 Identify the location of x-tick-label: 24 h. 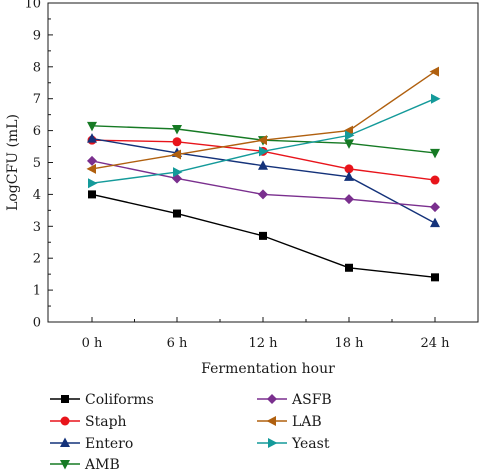
(435, 343).